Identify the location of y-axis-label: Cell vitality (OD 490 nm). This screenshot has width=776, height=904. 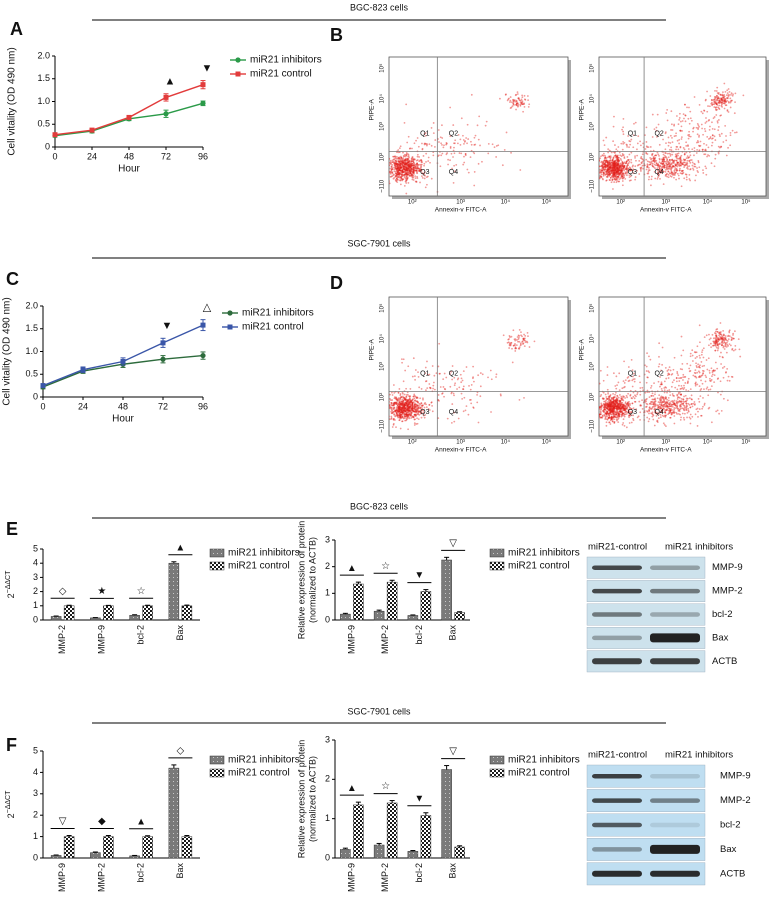
(7, 351).